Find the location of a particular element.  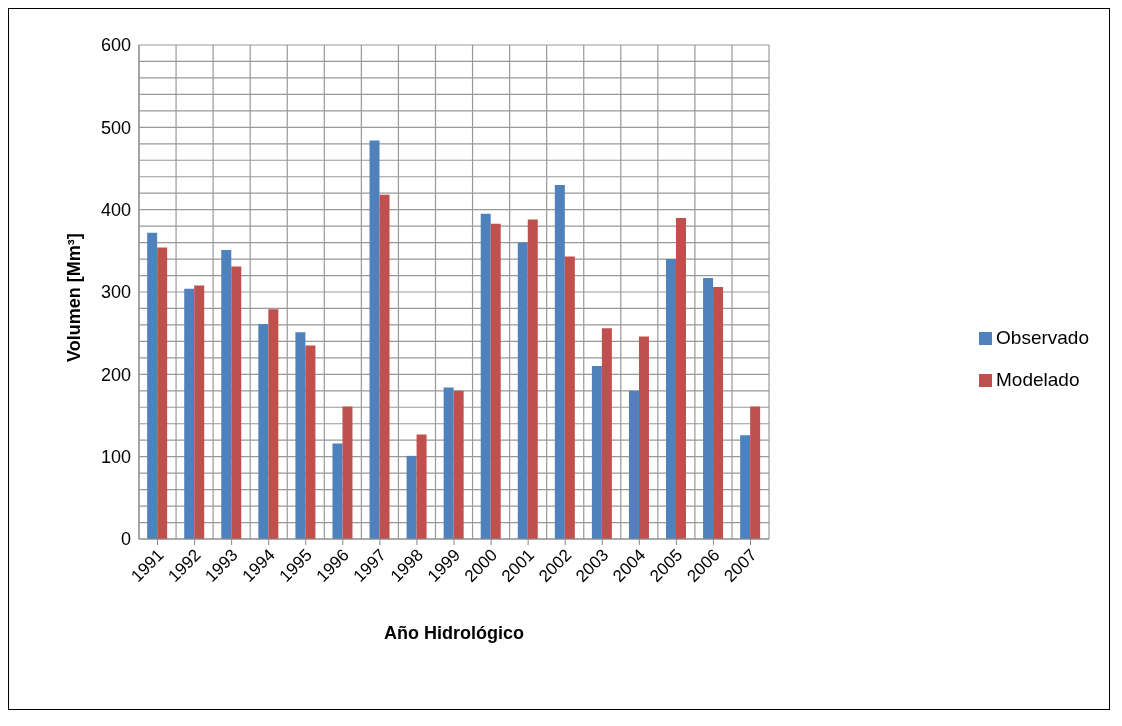

y-tick-label: 400 is located at coordinates (115, 210).